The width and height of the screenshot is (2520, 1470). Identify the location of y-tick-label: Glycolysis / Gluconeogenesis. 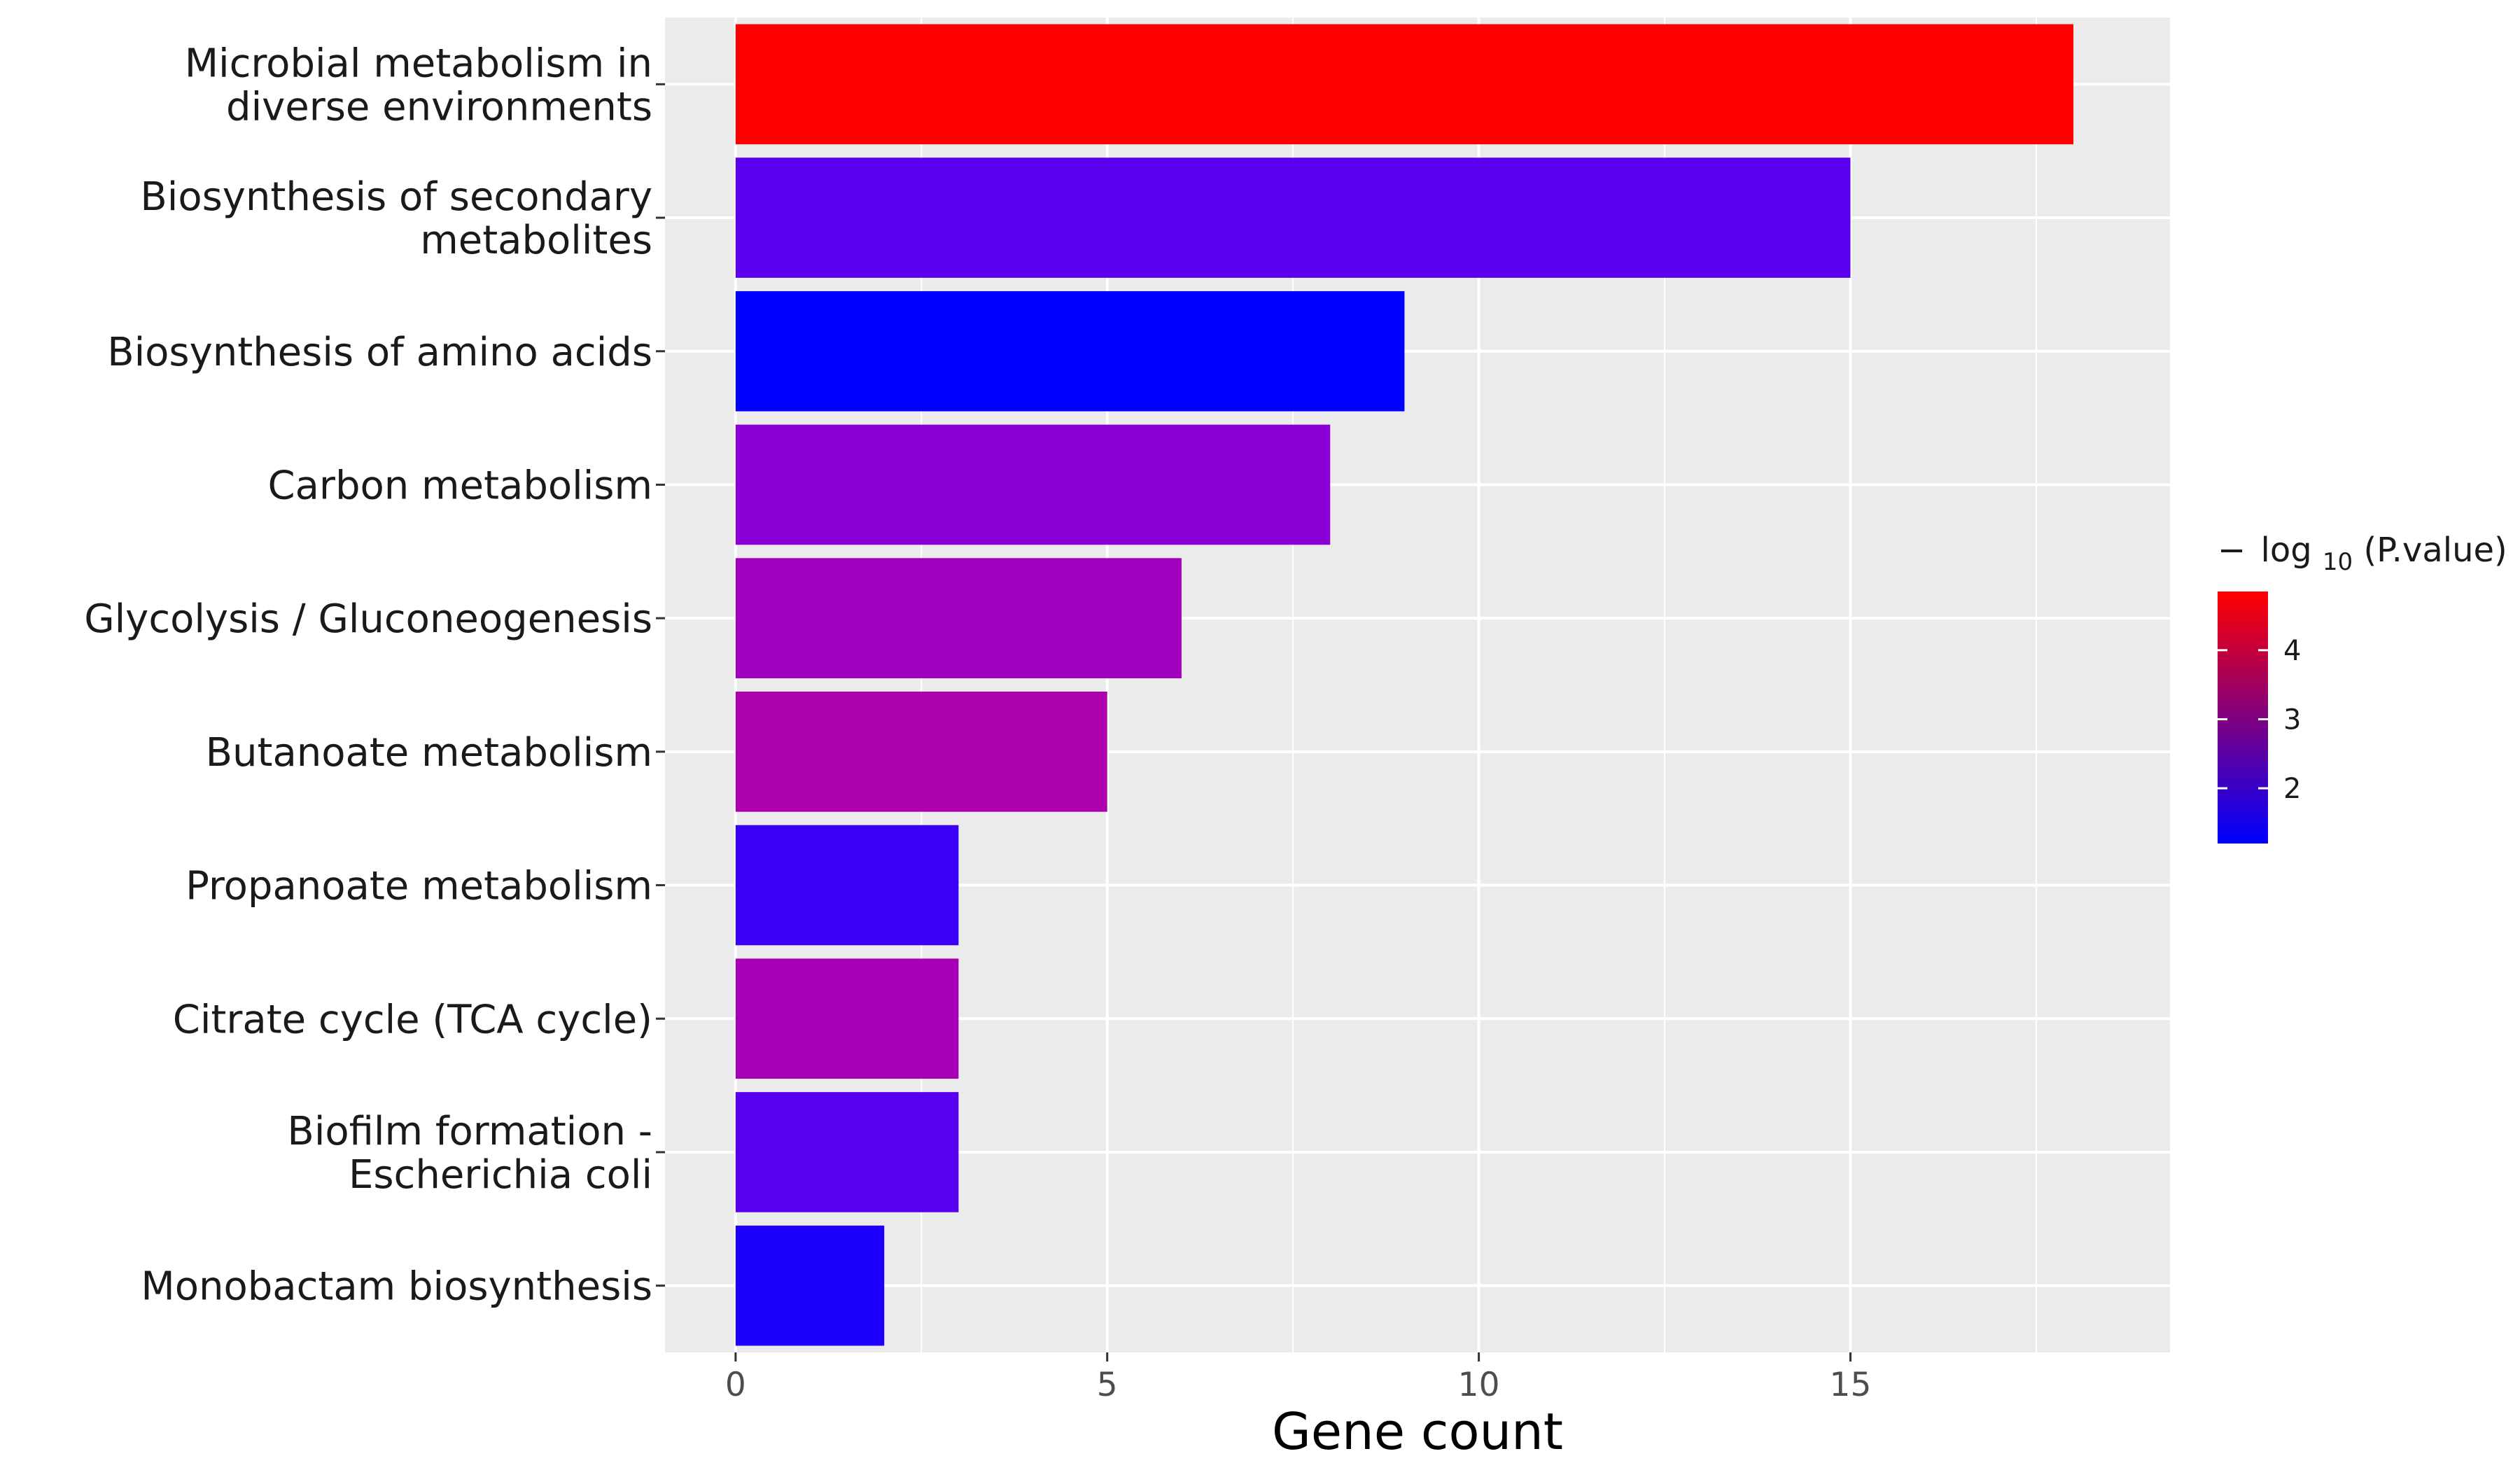
(368, 619).